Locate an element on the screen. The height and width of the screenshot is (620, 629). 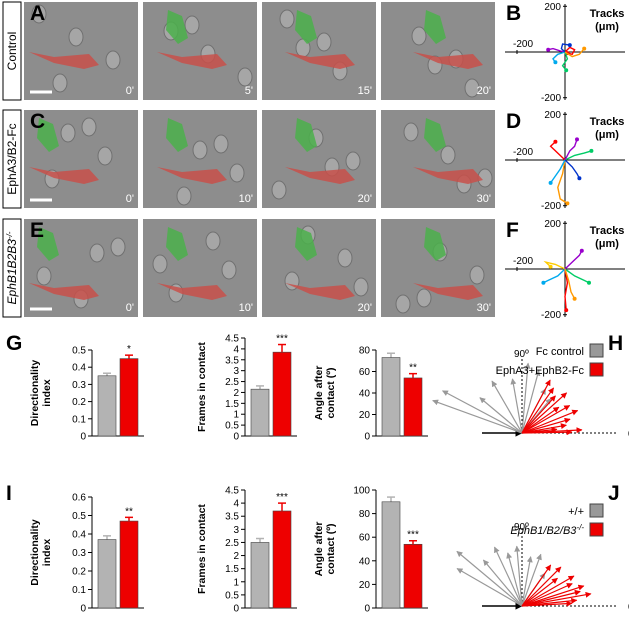
y-tick-label: 0.3 is located at coordinates (79, 553).